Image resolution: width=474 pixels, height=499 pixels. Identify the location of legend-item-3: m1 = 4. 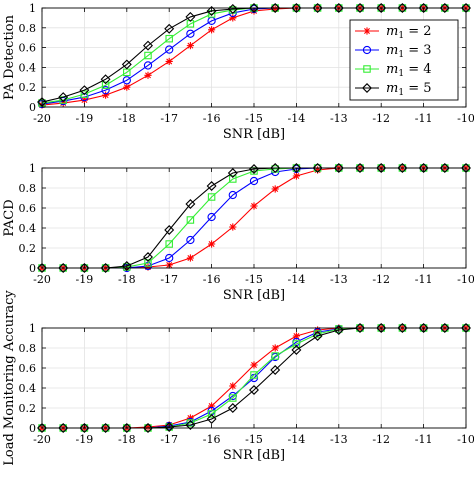
(393, 70).